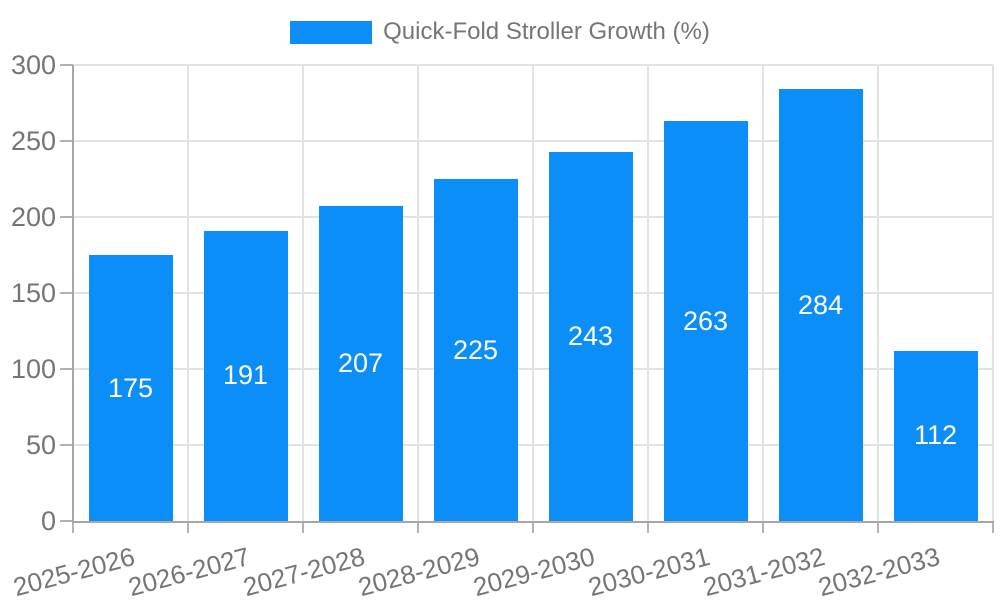 This screenshot has width=1000, height=600. I want to click on bar-value-label: 207, so click(360, 363).